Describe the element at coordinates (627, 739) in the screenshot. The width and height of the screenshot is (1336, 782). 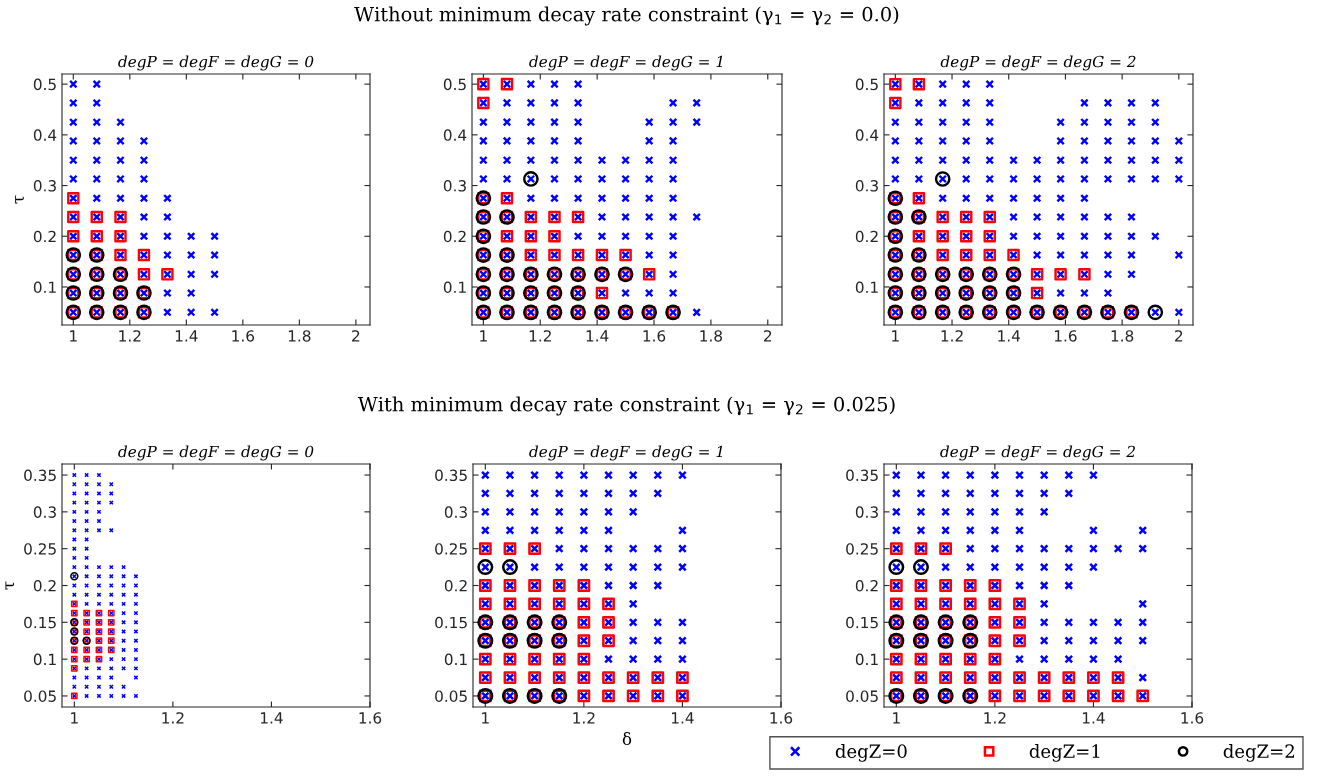
I see `x-axis-title: δ` at that location.